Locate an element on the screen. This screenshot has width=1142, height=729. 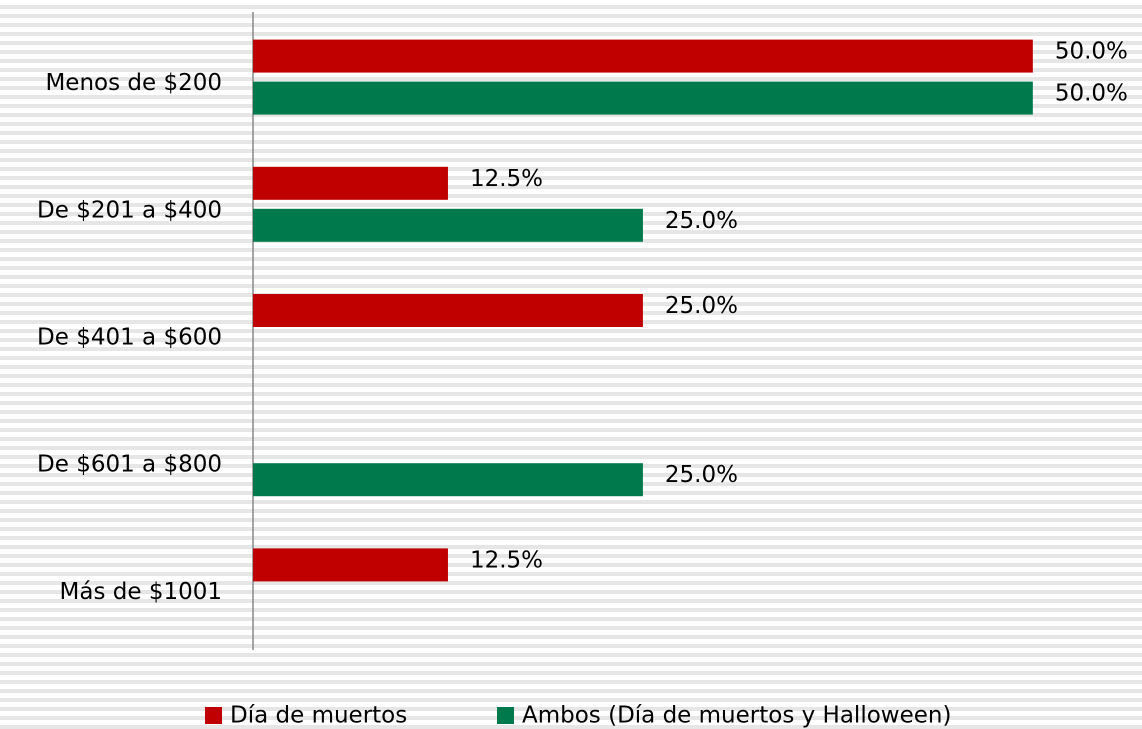
y-tick-label: Menos de $200 is located at coordinates (133, 83).